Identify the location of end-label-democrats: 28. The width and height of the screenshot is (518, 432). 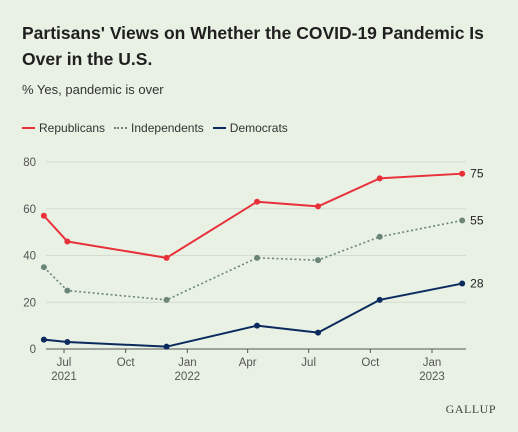
(477, 284).